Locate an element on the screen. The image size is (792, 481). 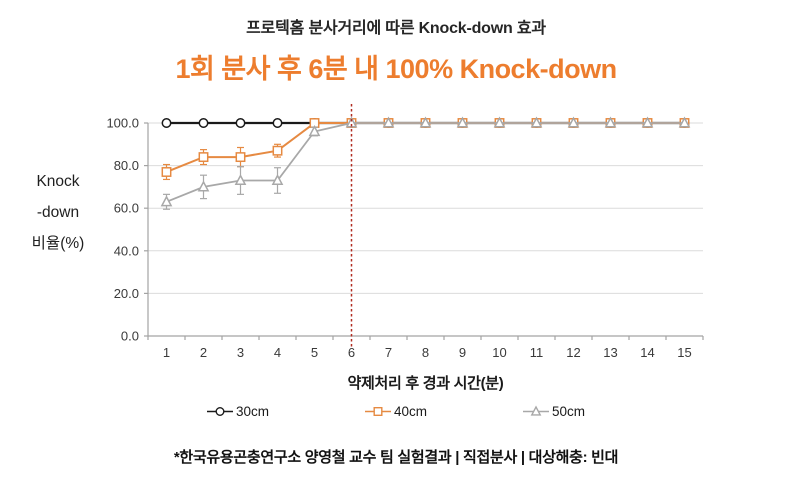
x-tick-label-10: 10 is located at coordinates (499, 352).